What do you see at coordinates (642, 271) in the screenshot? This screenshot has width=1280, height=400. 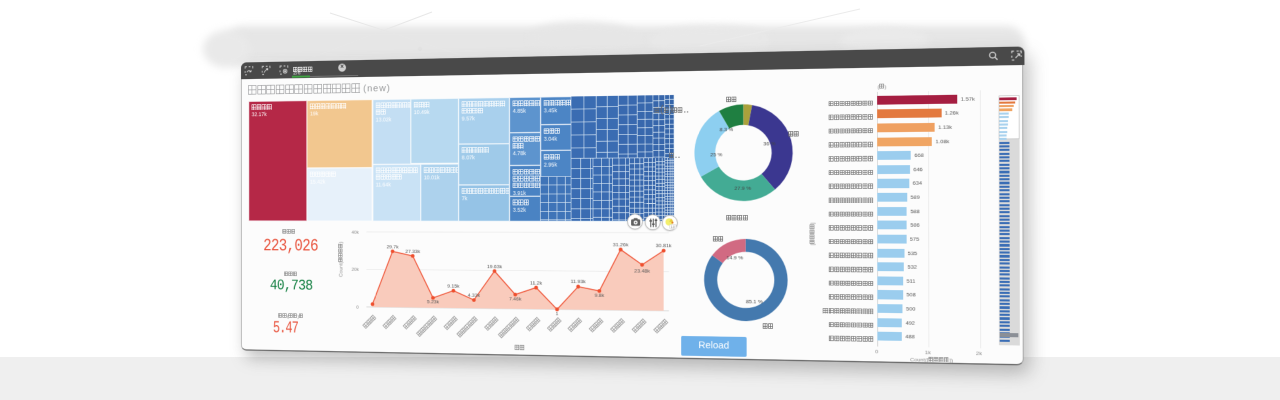 I see `svg-text: 23.48k` at bounding box center [642, 271].